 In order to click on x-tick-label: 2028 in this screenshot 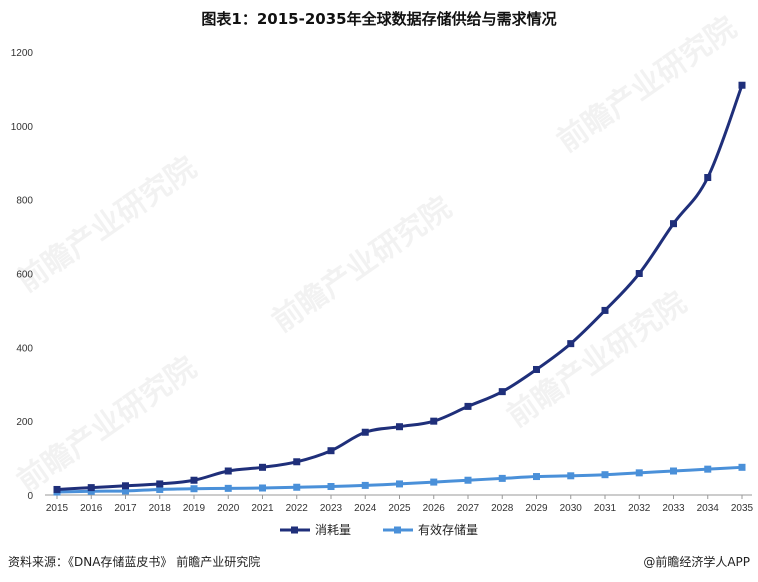, I will do `click(502, 508)`.